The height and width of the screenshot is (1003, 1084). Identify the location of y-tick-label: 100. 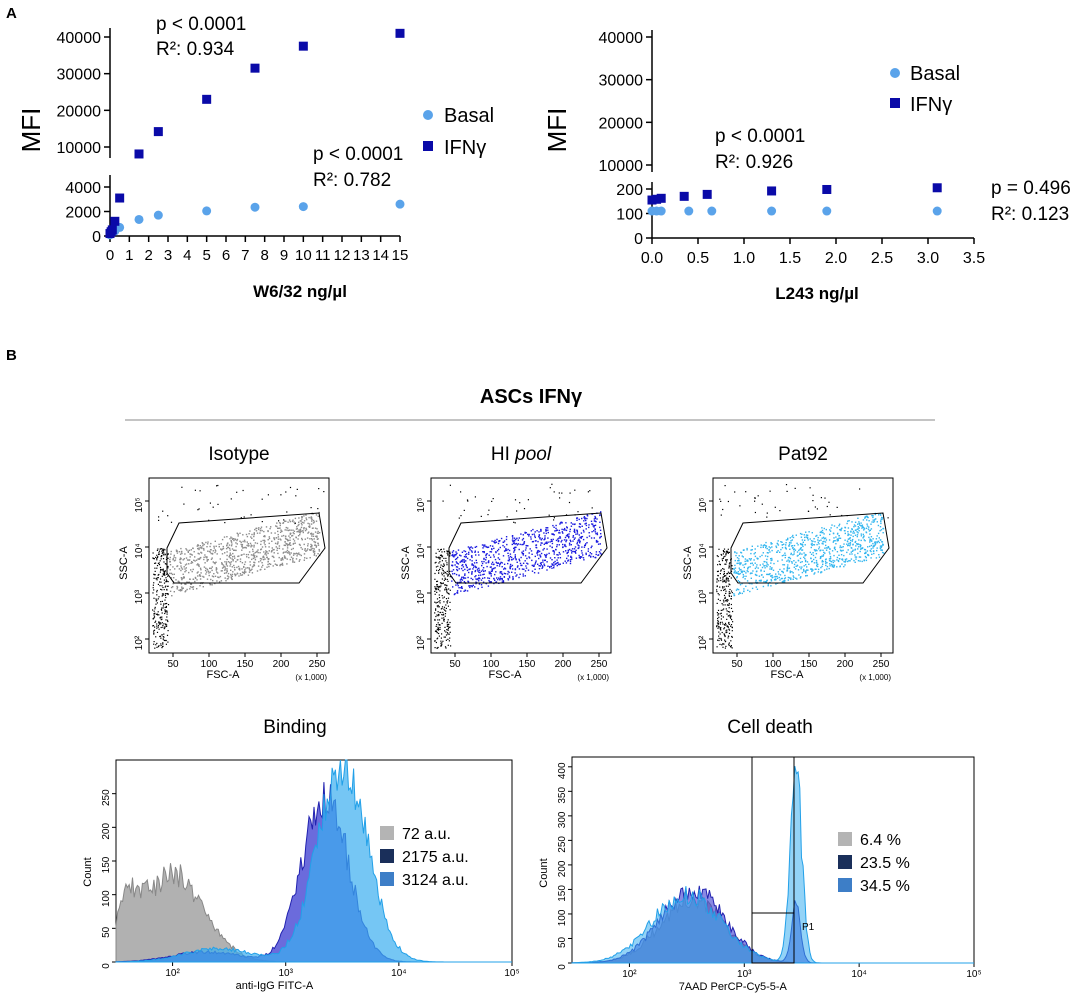
(106, 898).